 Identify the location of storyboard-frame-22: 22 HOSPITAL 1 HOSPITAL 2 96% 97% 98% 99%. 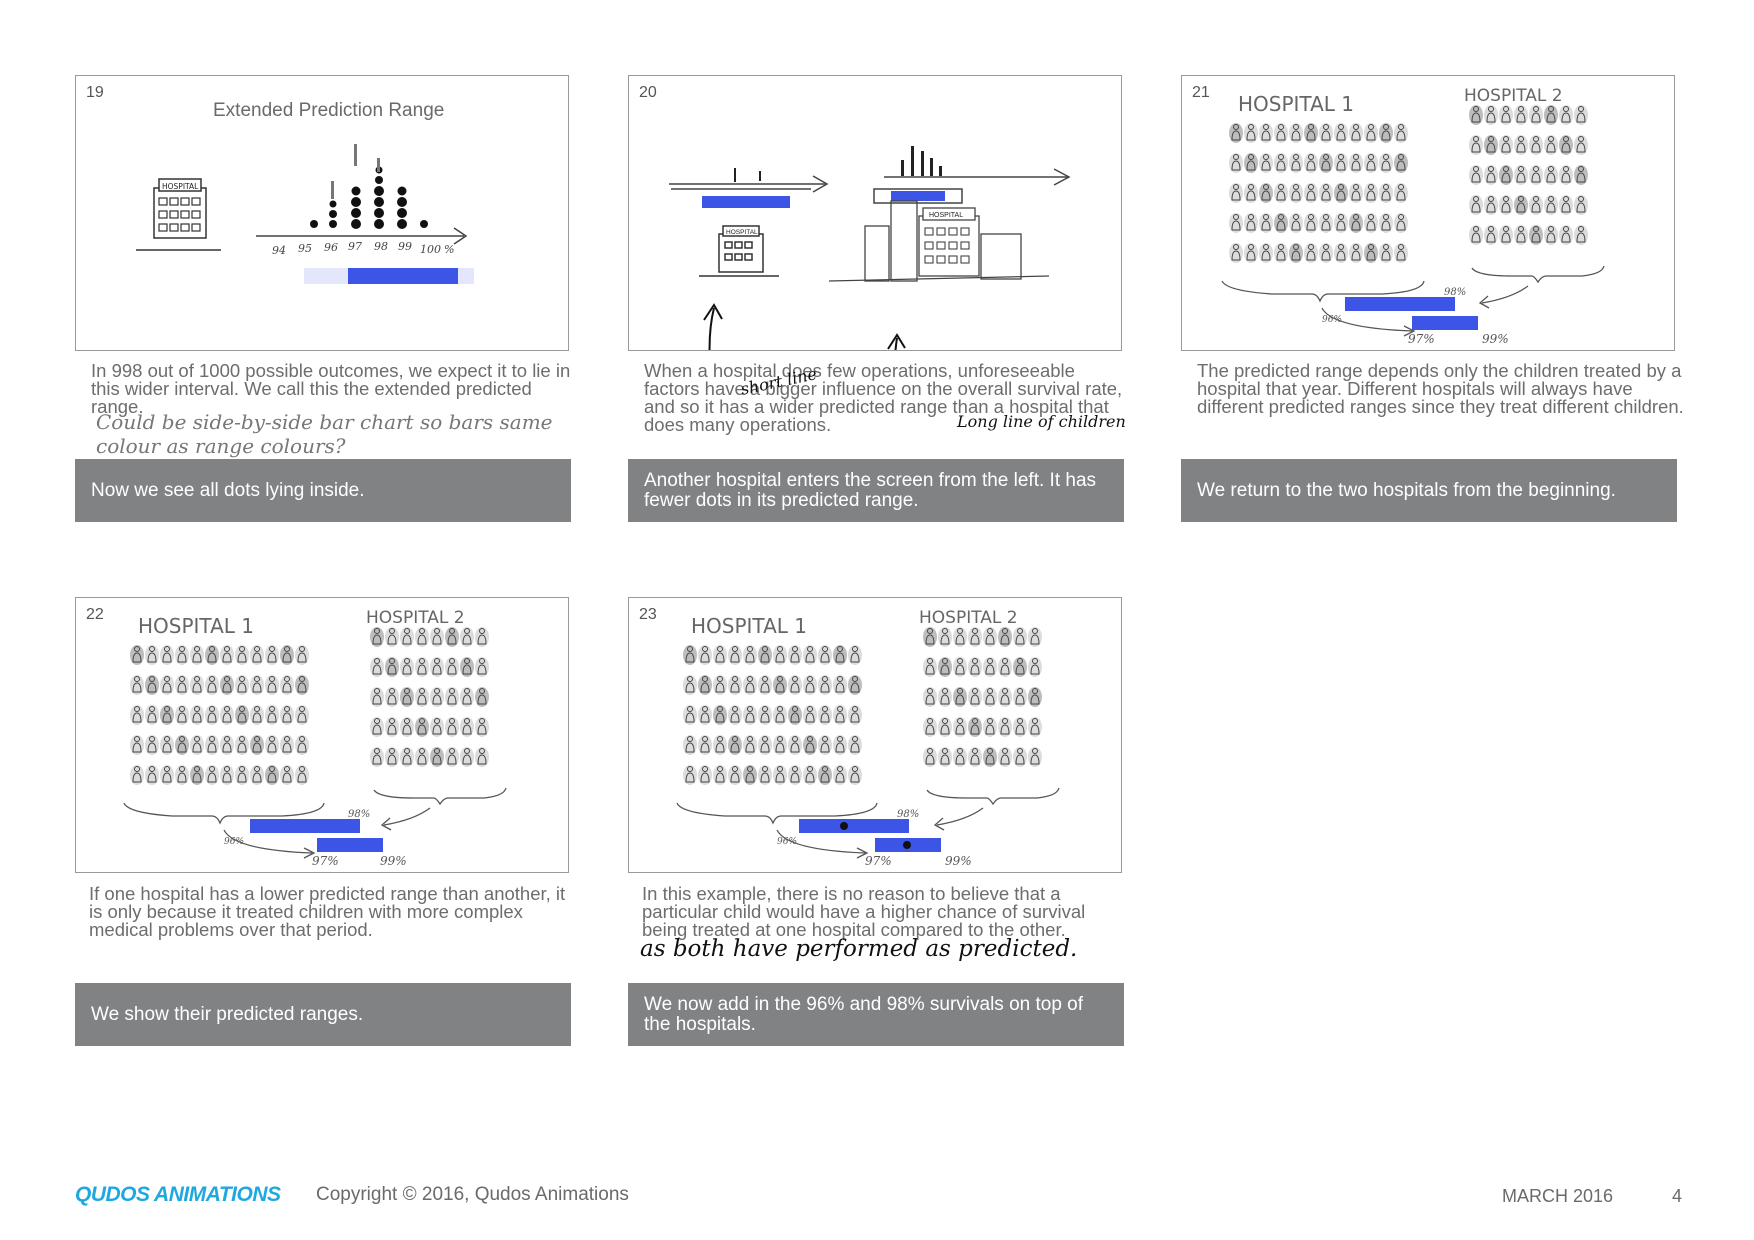
(322, 735).